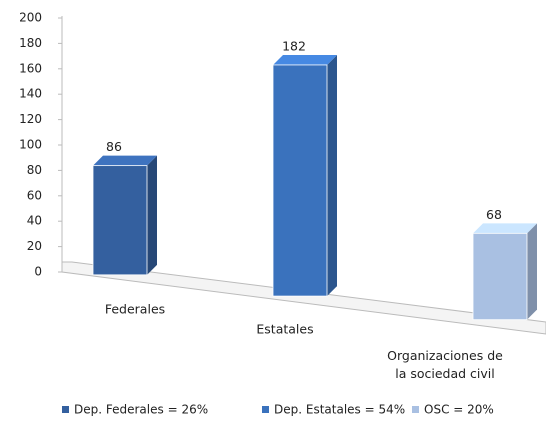 Image resolution: width=546 pixels, height=425 pixels. I want to click on y-tick-label: 180, so click(30, 43).